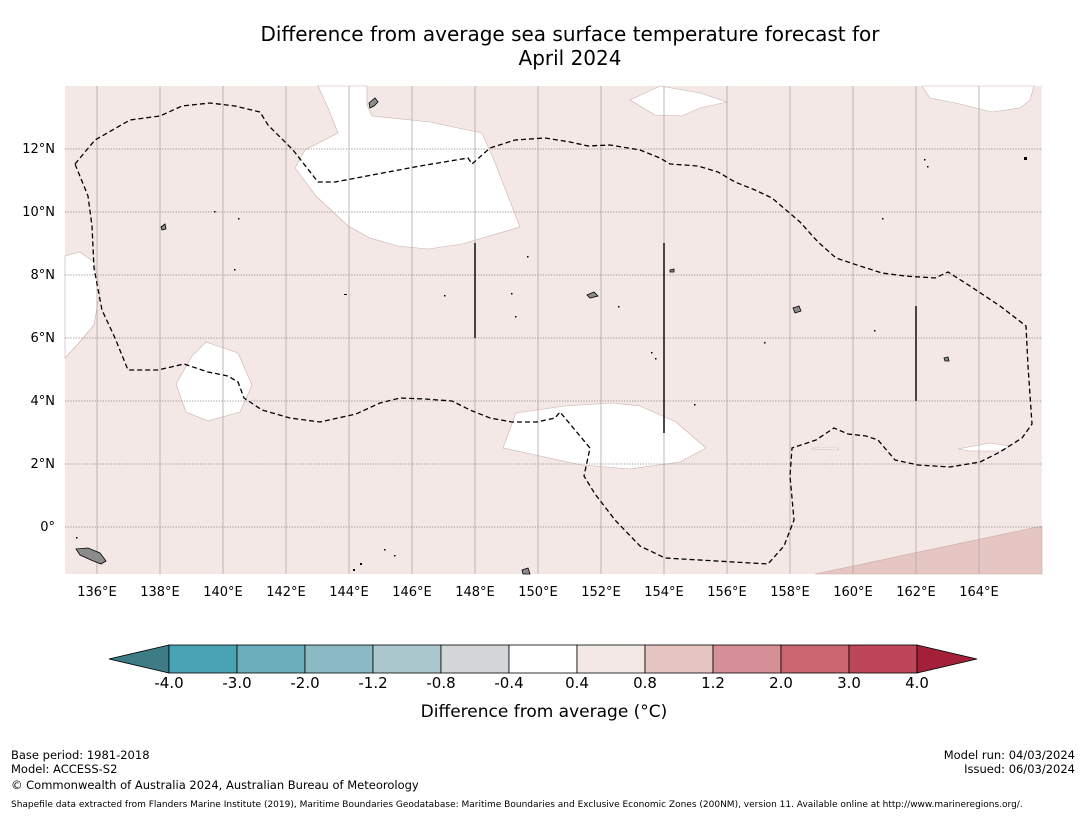  Describe the element at coordinates (928, 550) in the screenshot. I see `warm-anomaly-region` at that location.